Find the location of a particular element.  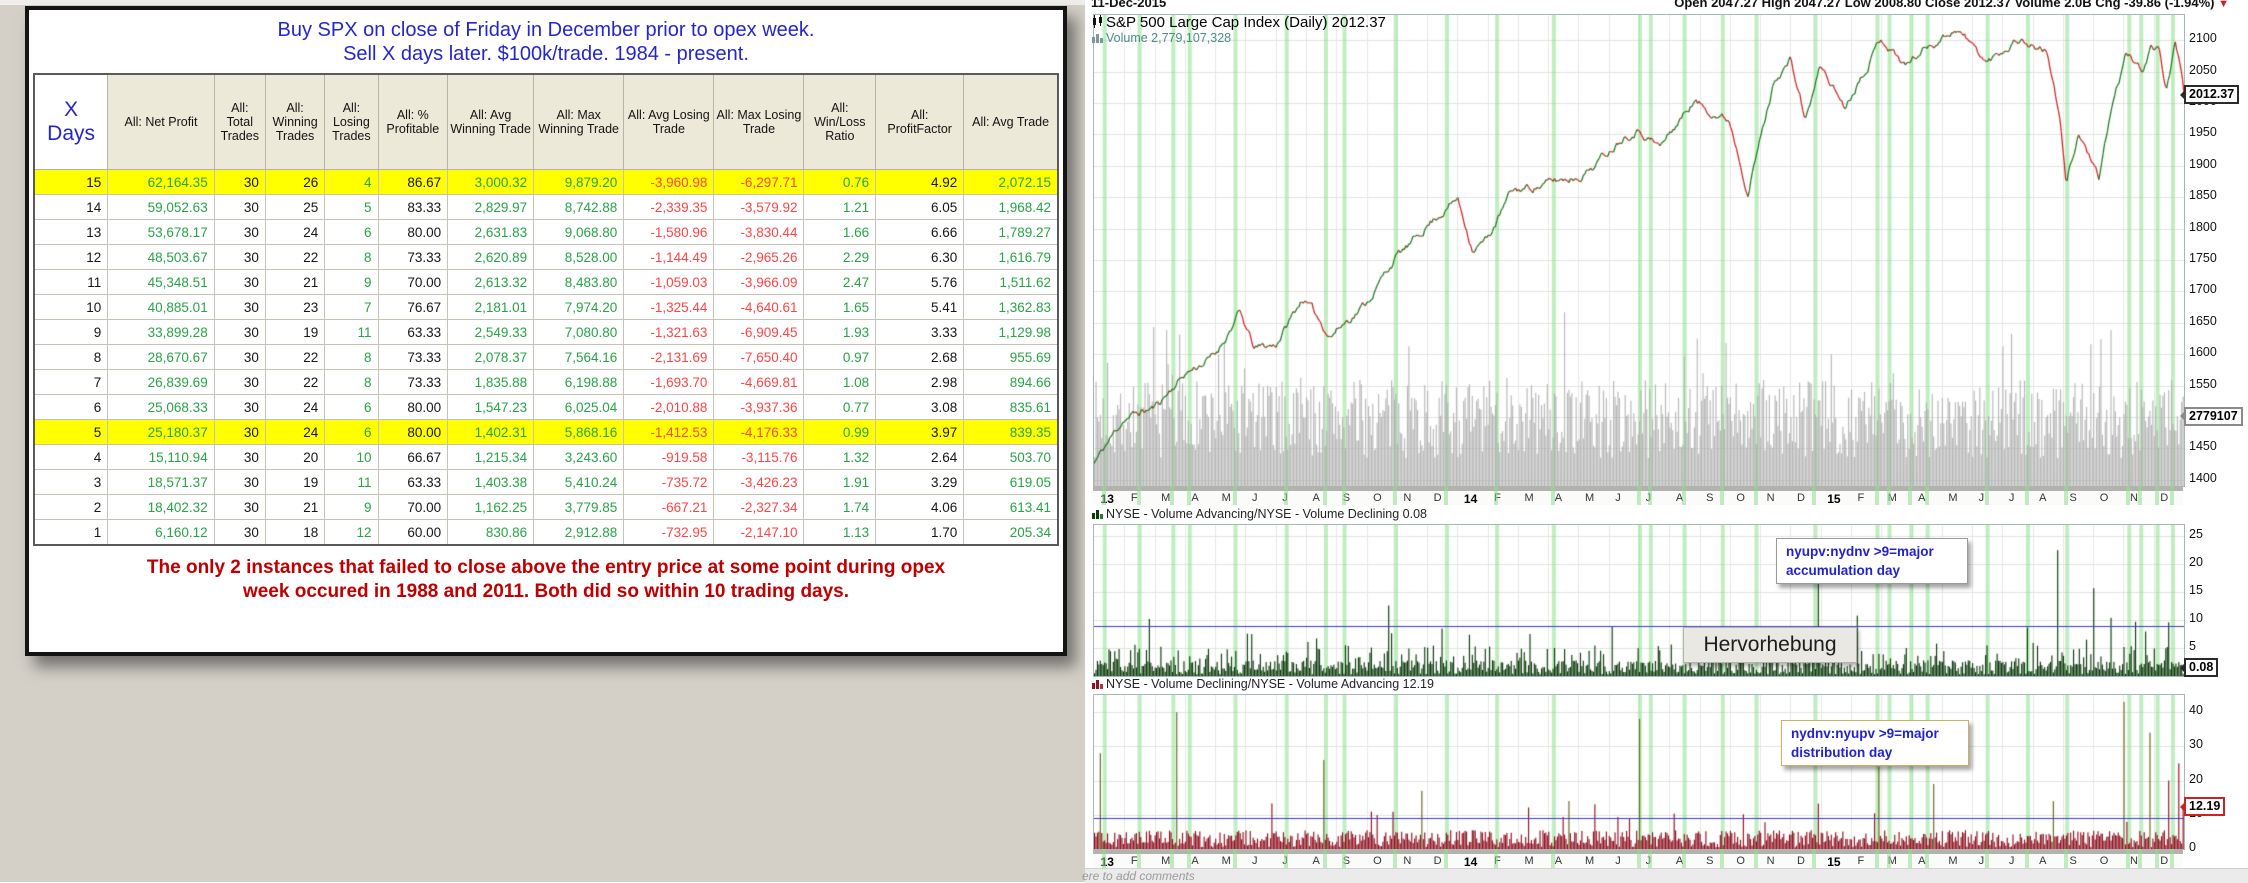

advancing-ratio-panel is located at coordinates (1639, 600).